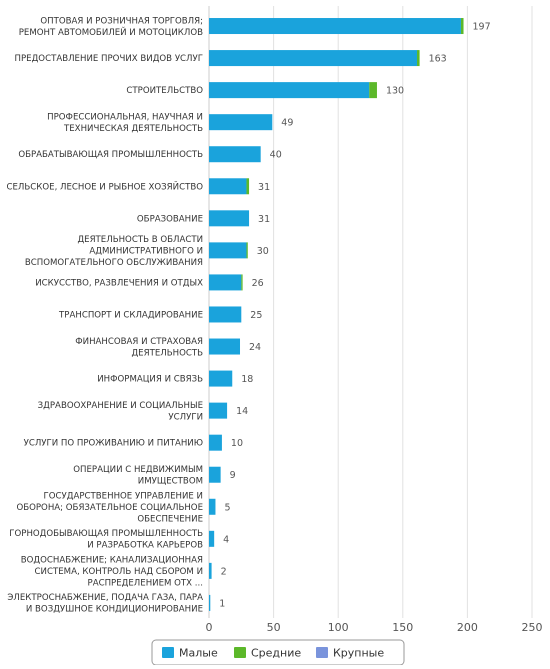 The height and width of the screenshot is (669, 550). Describe the element at coordinates (198, 653) in the screenshot. I see `legend-label: Малые` at that location.